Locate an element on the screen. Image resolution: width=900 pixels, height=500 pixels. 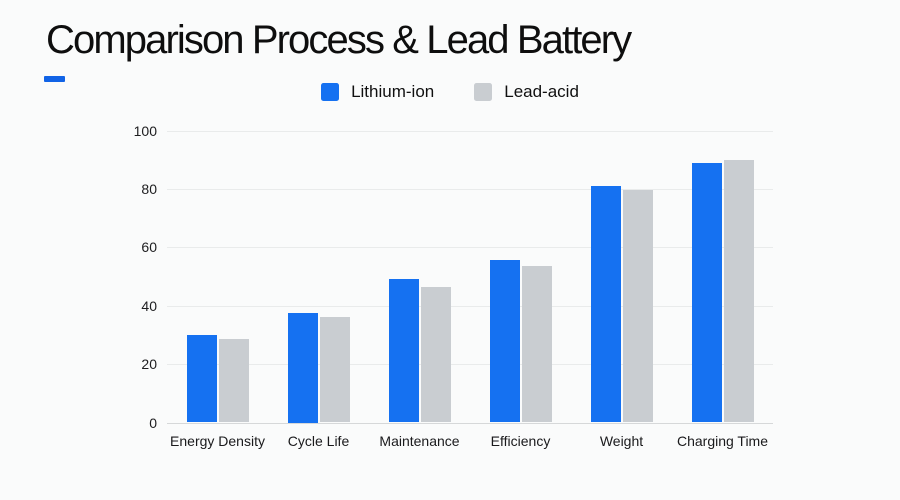
x-category-label-weight: Weight is located at coordinates (621, 441).